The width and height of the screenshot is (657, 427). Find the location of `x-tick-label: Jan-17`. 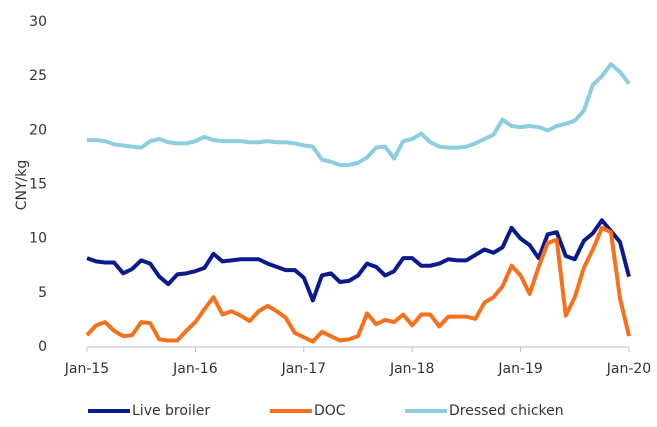

x-tick-label: Jan-17 is located at coordinates (303, 369).